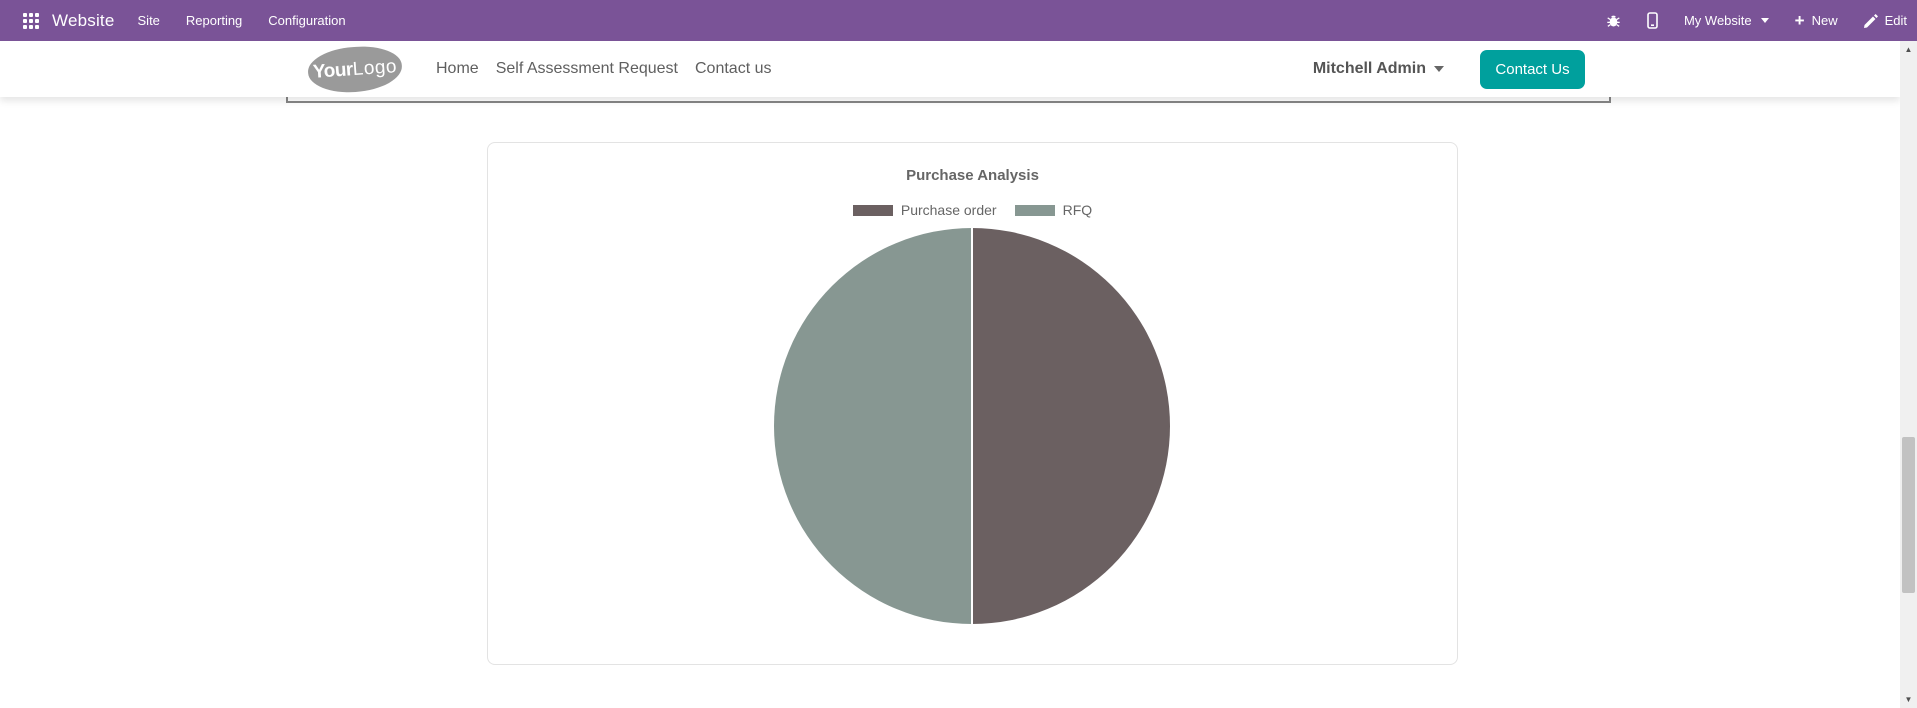  I want to click on plus-icon: +, so click(1799, 20).